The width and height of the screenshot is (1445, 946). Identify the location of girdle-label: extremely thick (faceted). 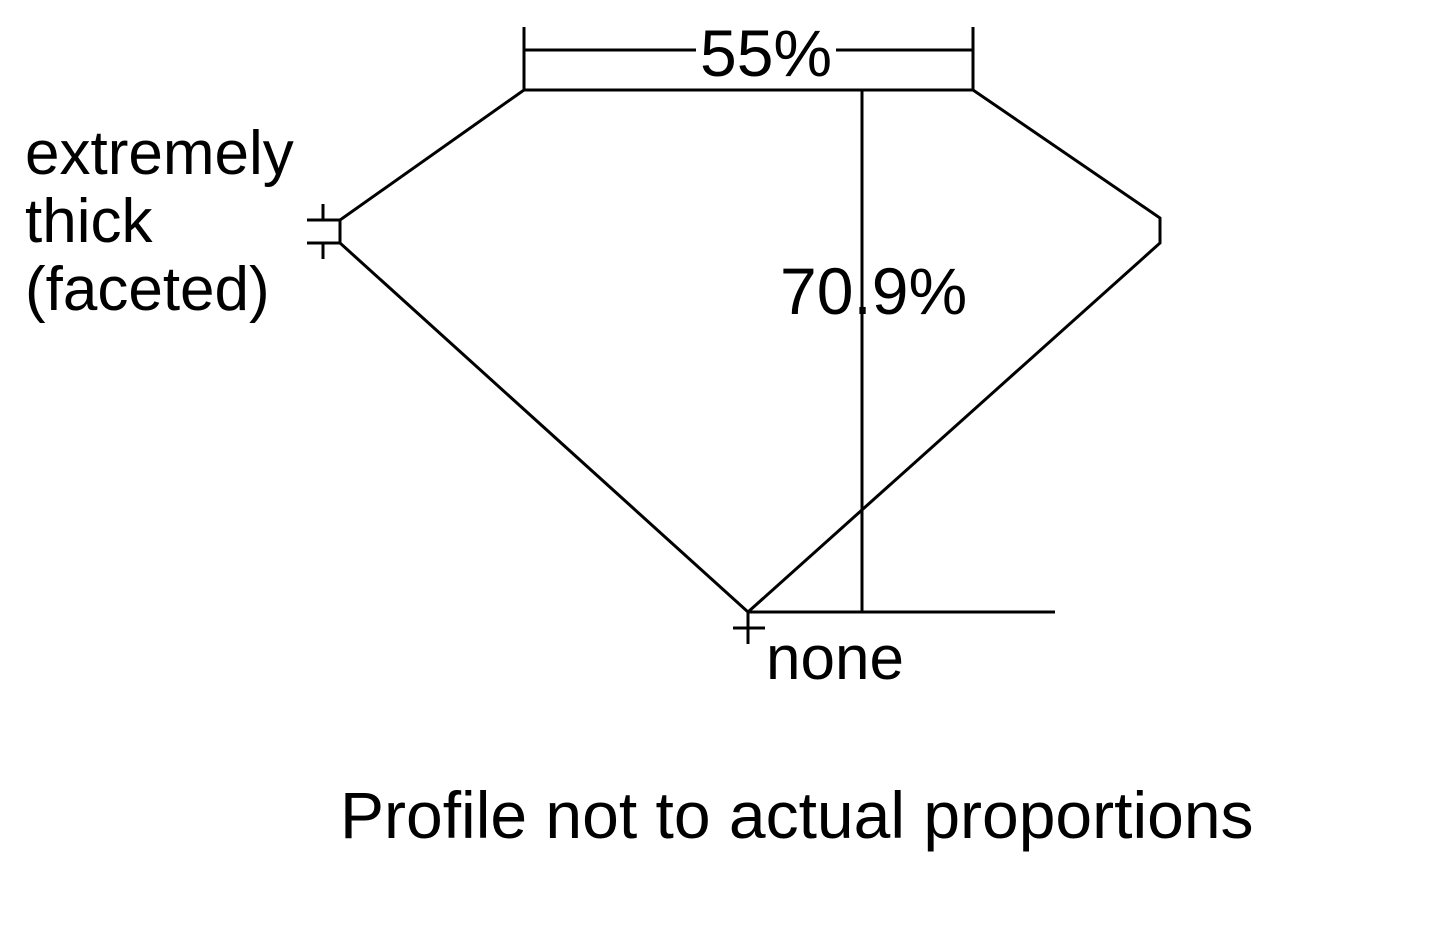
(159, 221).